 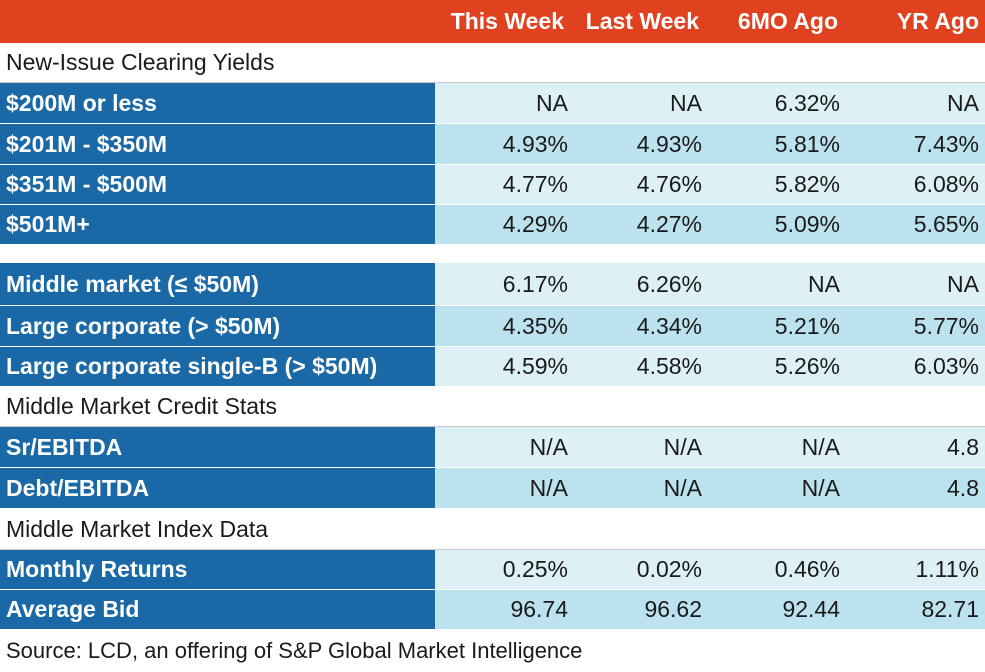 I want to click on value-last-week: 4.27%, so click(x=637, y=225).